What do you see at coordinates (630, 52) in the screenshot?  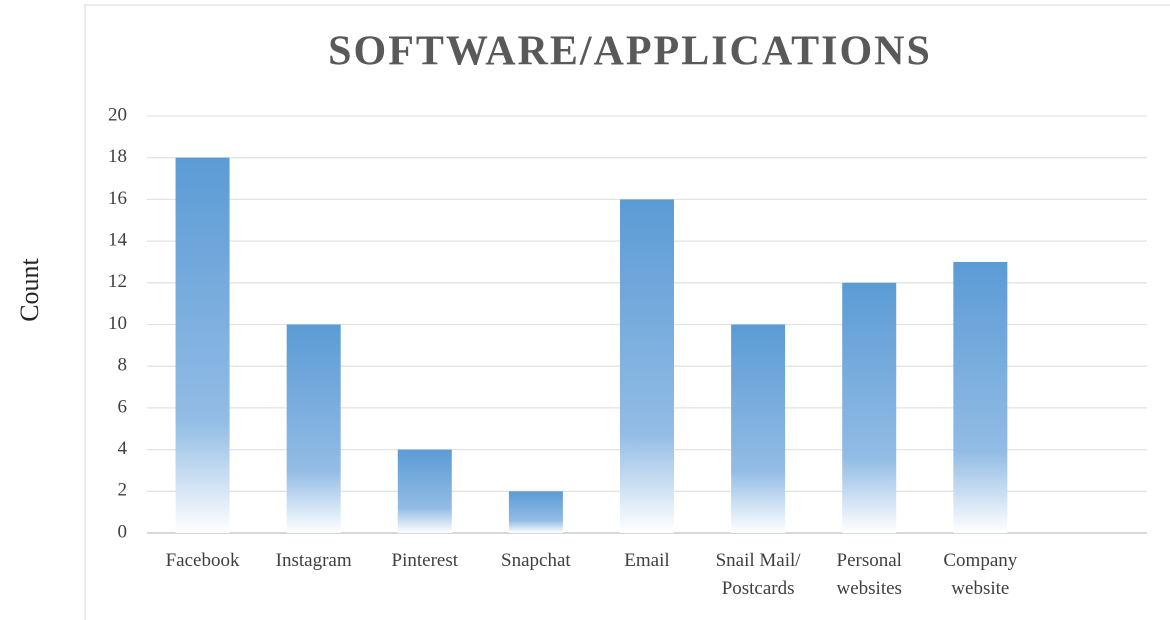 I see `chart-title: SOFTWARE/APPLICATIONS` at bounding box center [630, 52].